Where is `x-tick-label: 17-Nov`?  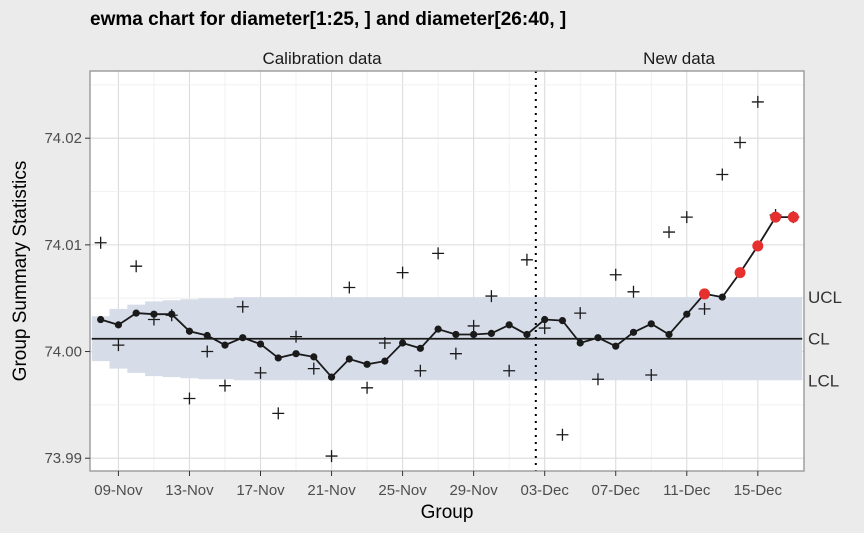
x-tick-label: 17-Nov is located at coordinates (260, 490).